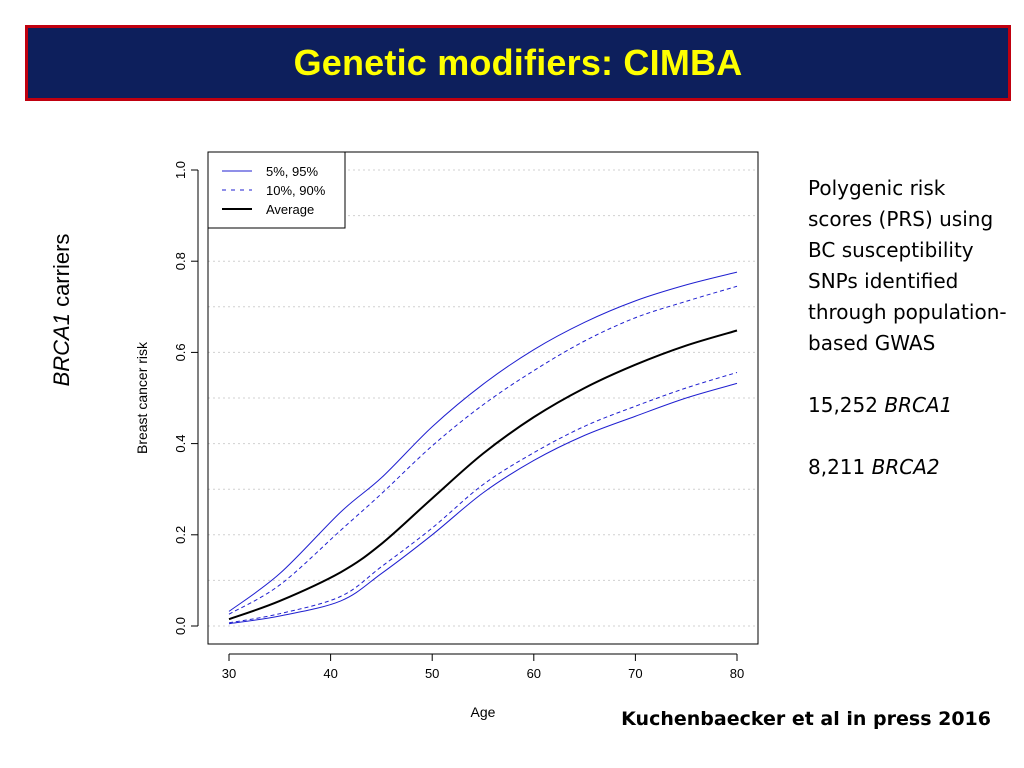 The height and width of the screenshot is (768, 1024). What do you see at coordinates (180, 444) in the screenshot?
I see `y-tick-label: 0.4` at bounding box center [180, 444].